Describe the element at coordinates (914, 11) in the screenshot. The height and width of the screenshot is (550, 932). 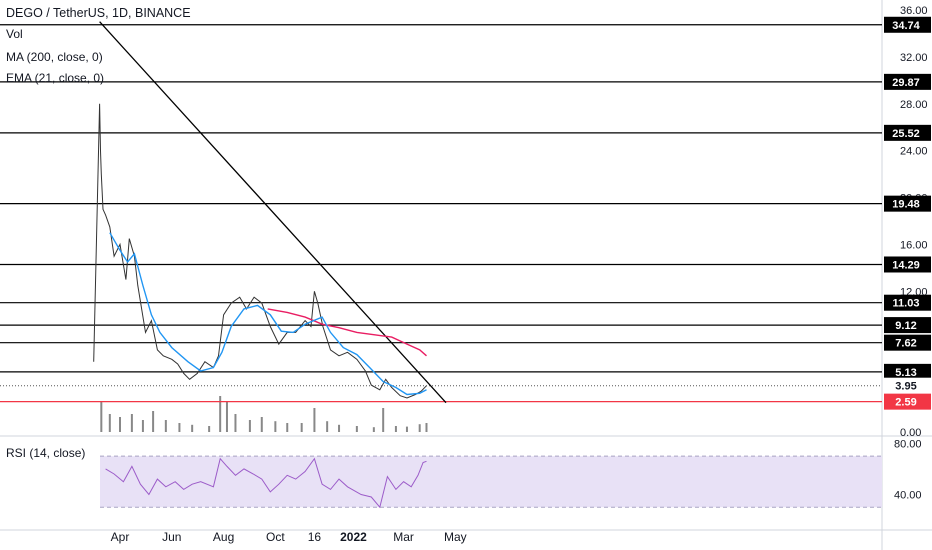
I see `y-tick-label: 36.00` at that location.